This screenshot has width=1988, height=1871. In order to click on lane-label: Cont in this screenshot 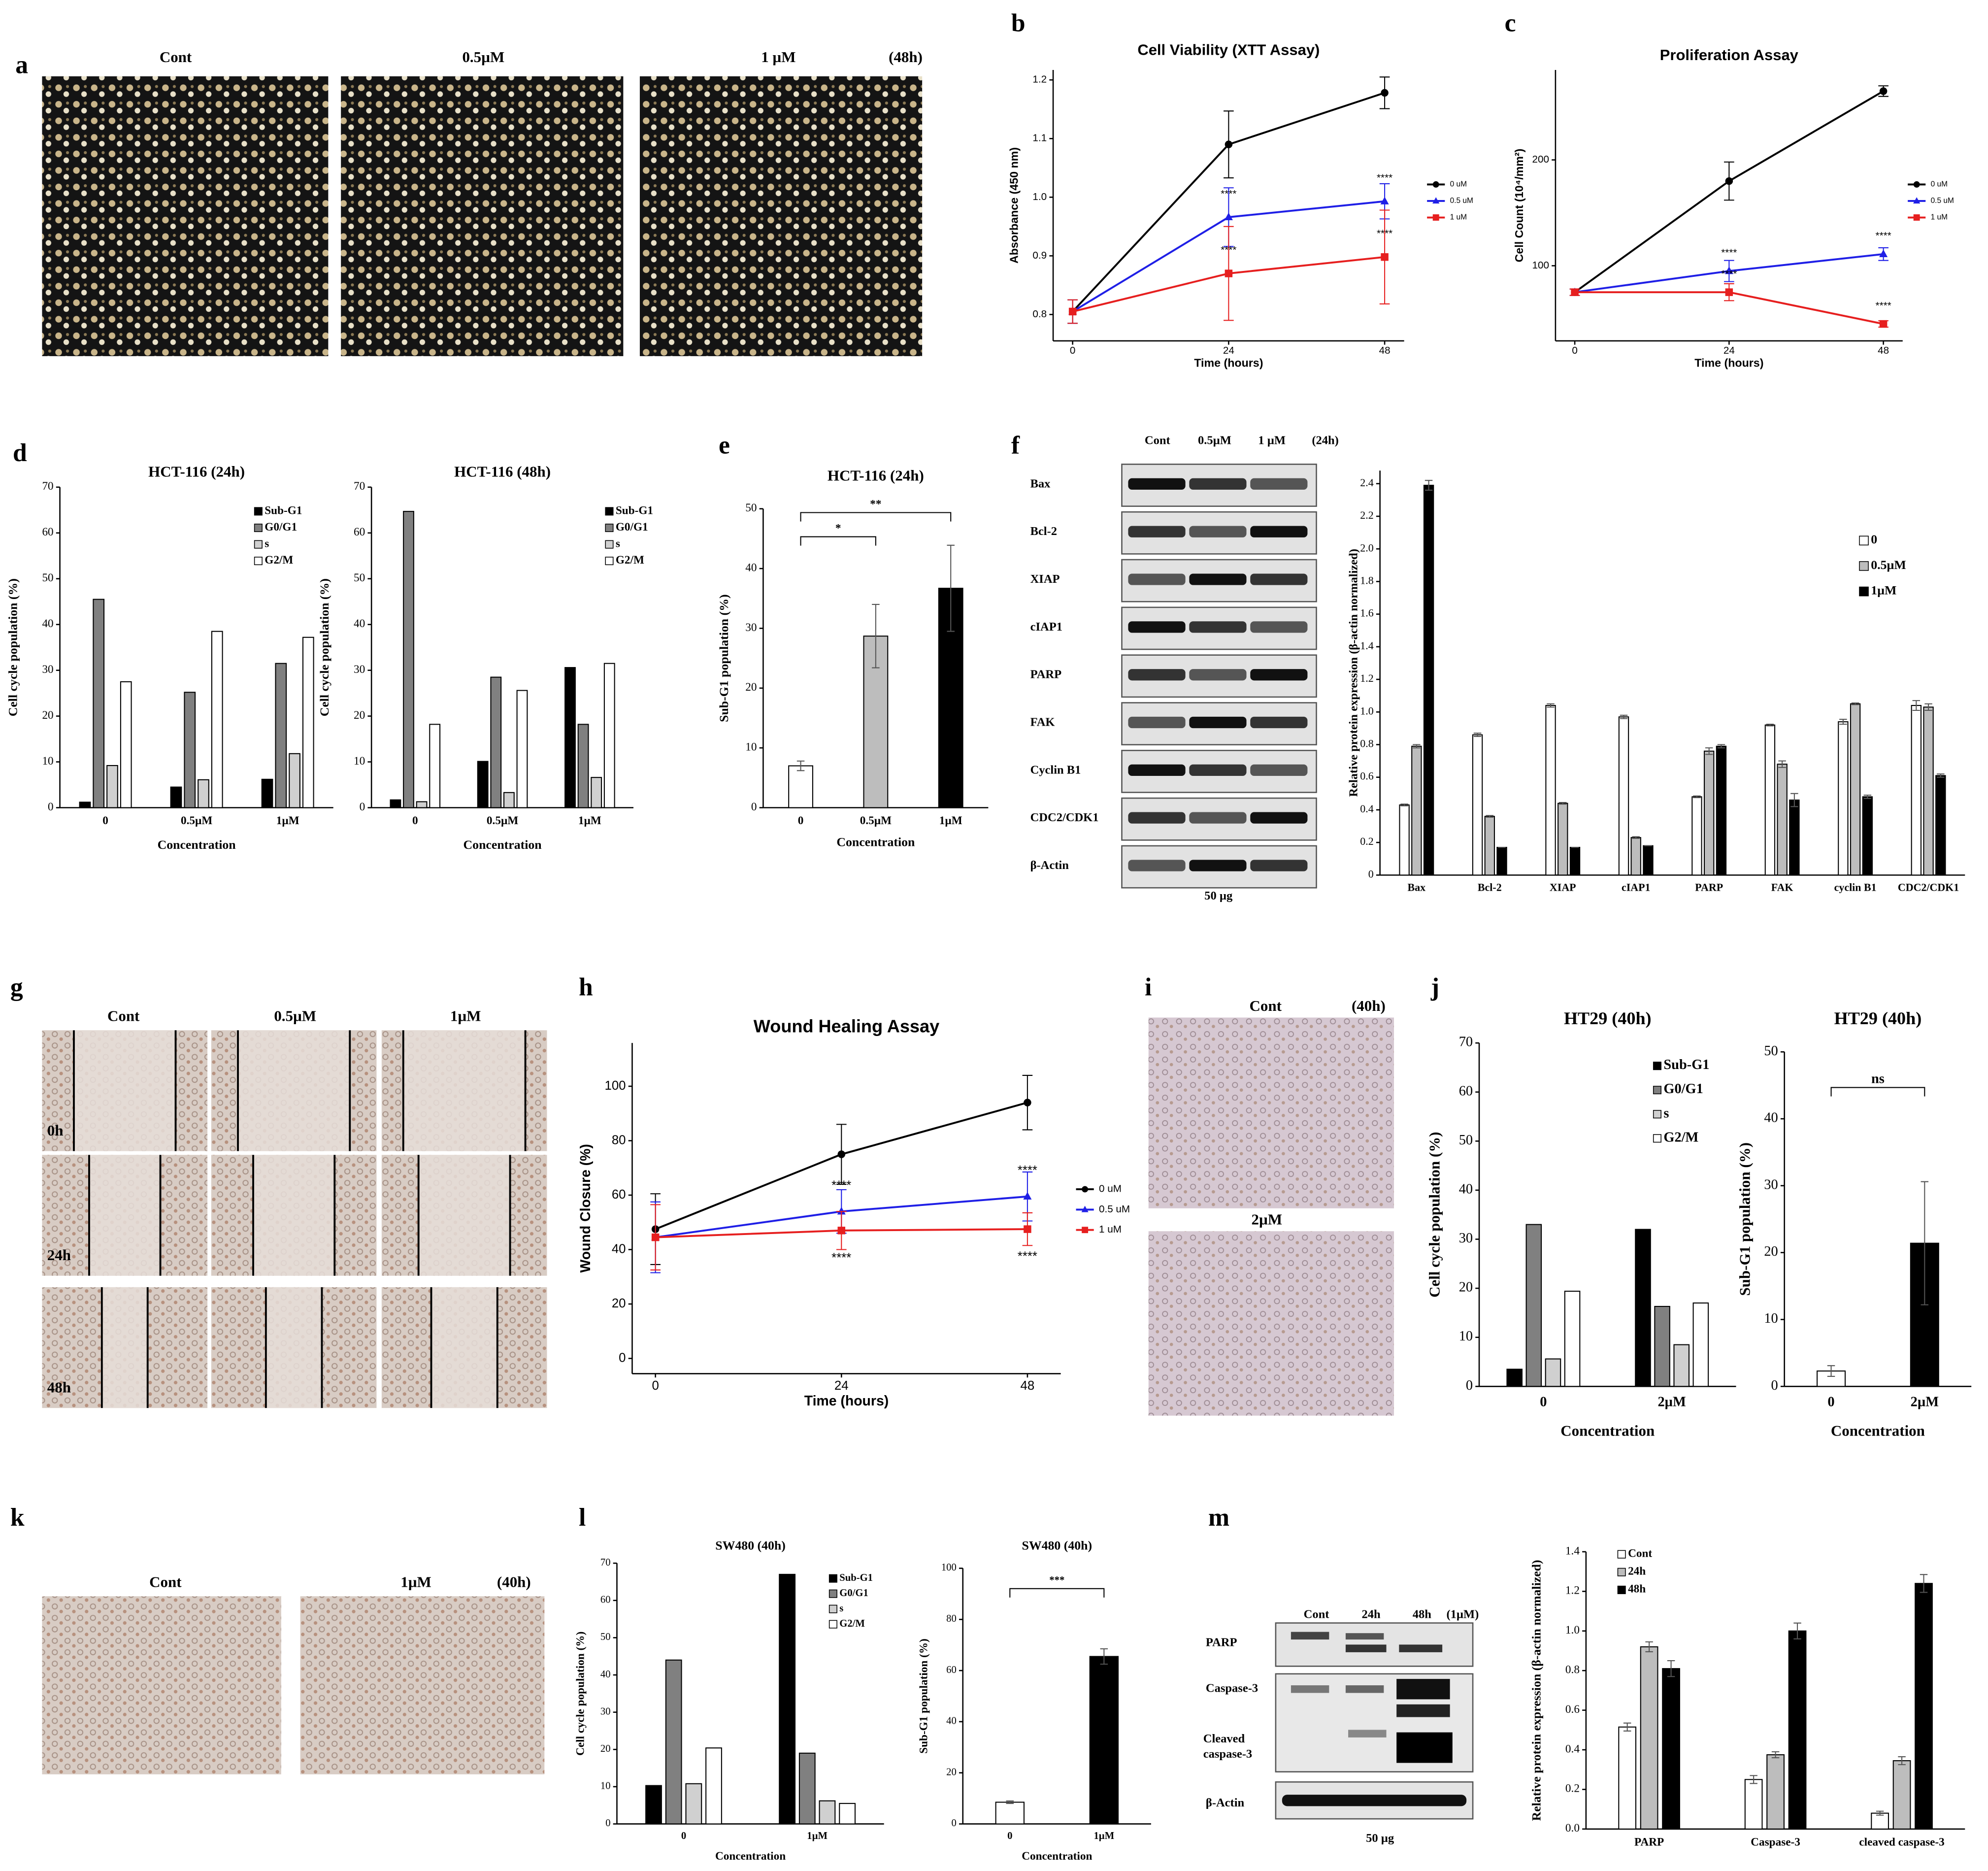, I will do `click(1317, 1615)`.